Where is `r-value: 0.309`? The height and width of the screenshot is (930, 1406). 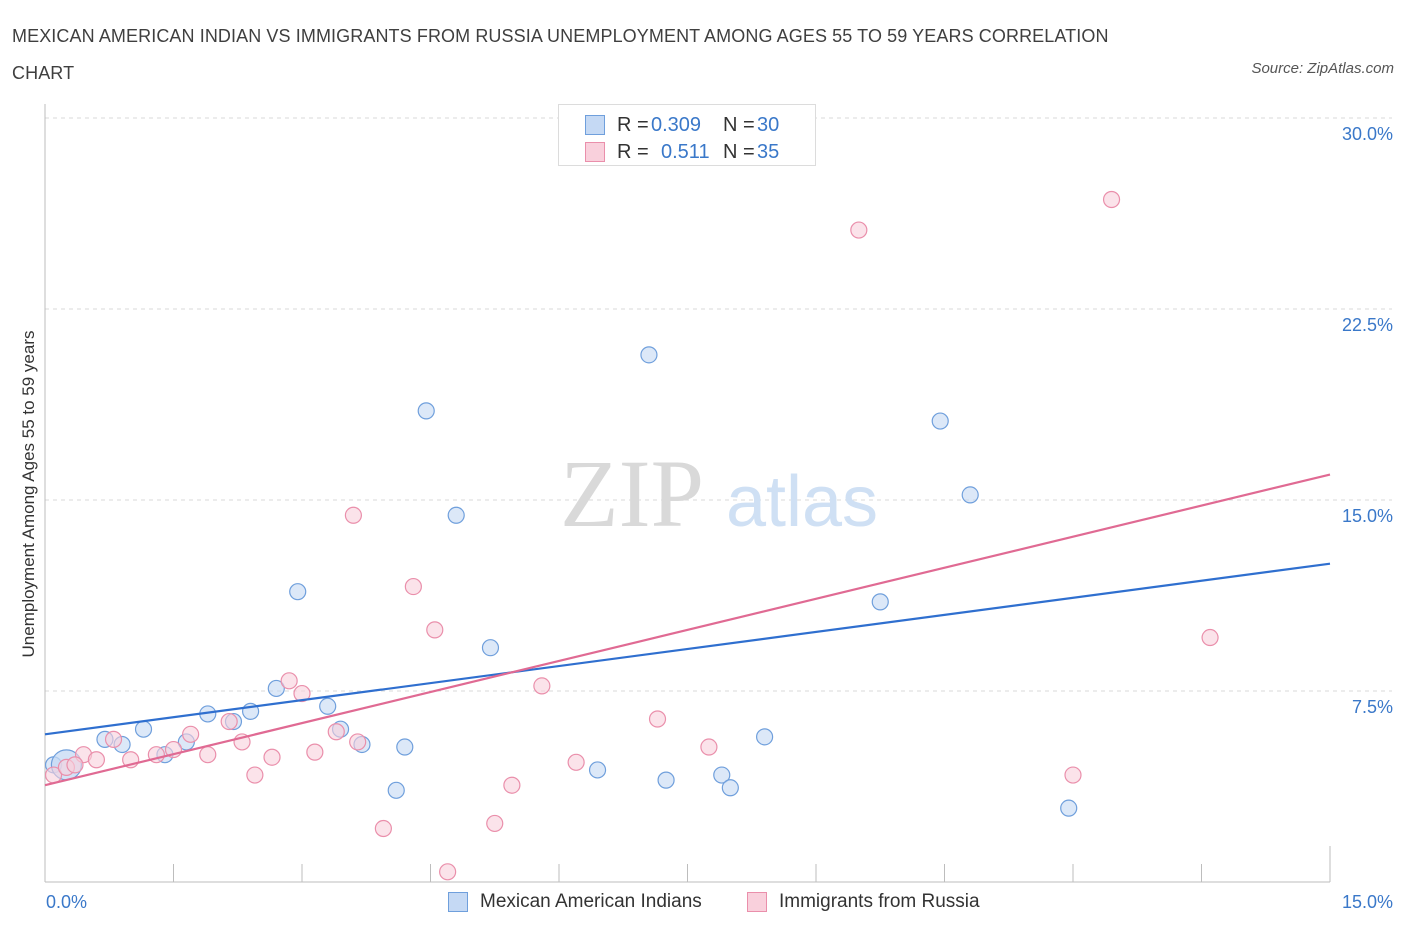
r-value: 0.309 is located at coordinates (676, 124).